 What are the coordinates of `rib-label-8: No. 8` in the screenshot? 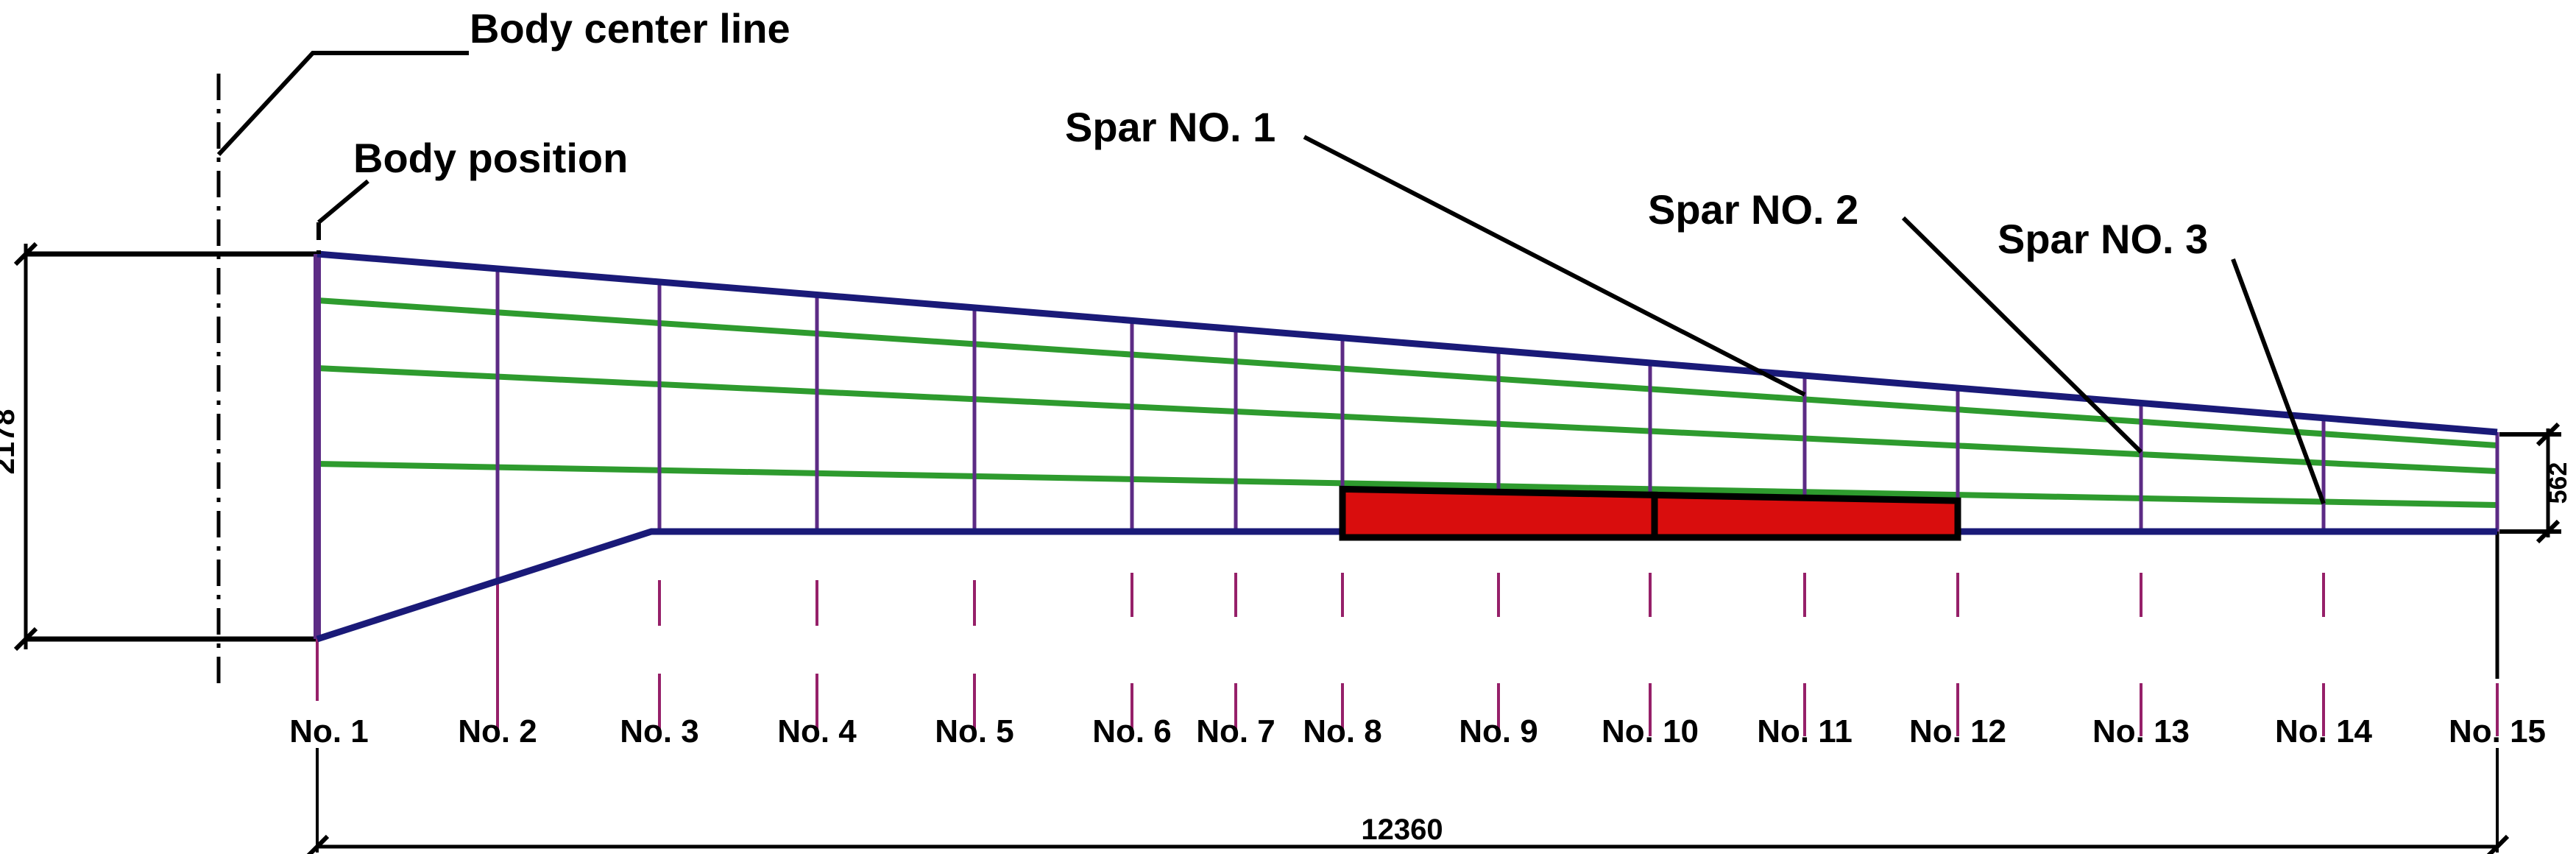 It's located at (1342, 731).